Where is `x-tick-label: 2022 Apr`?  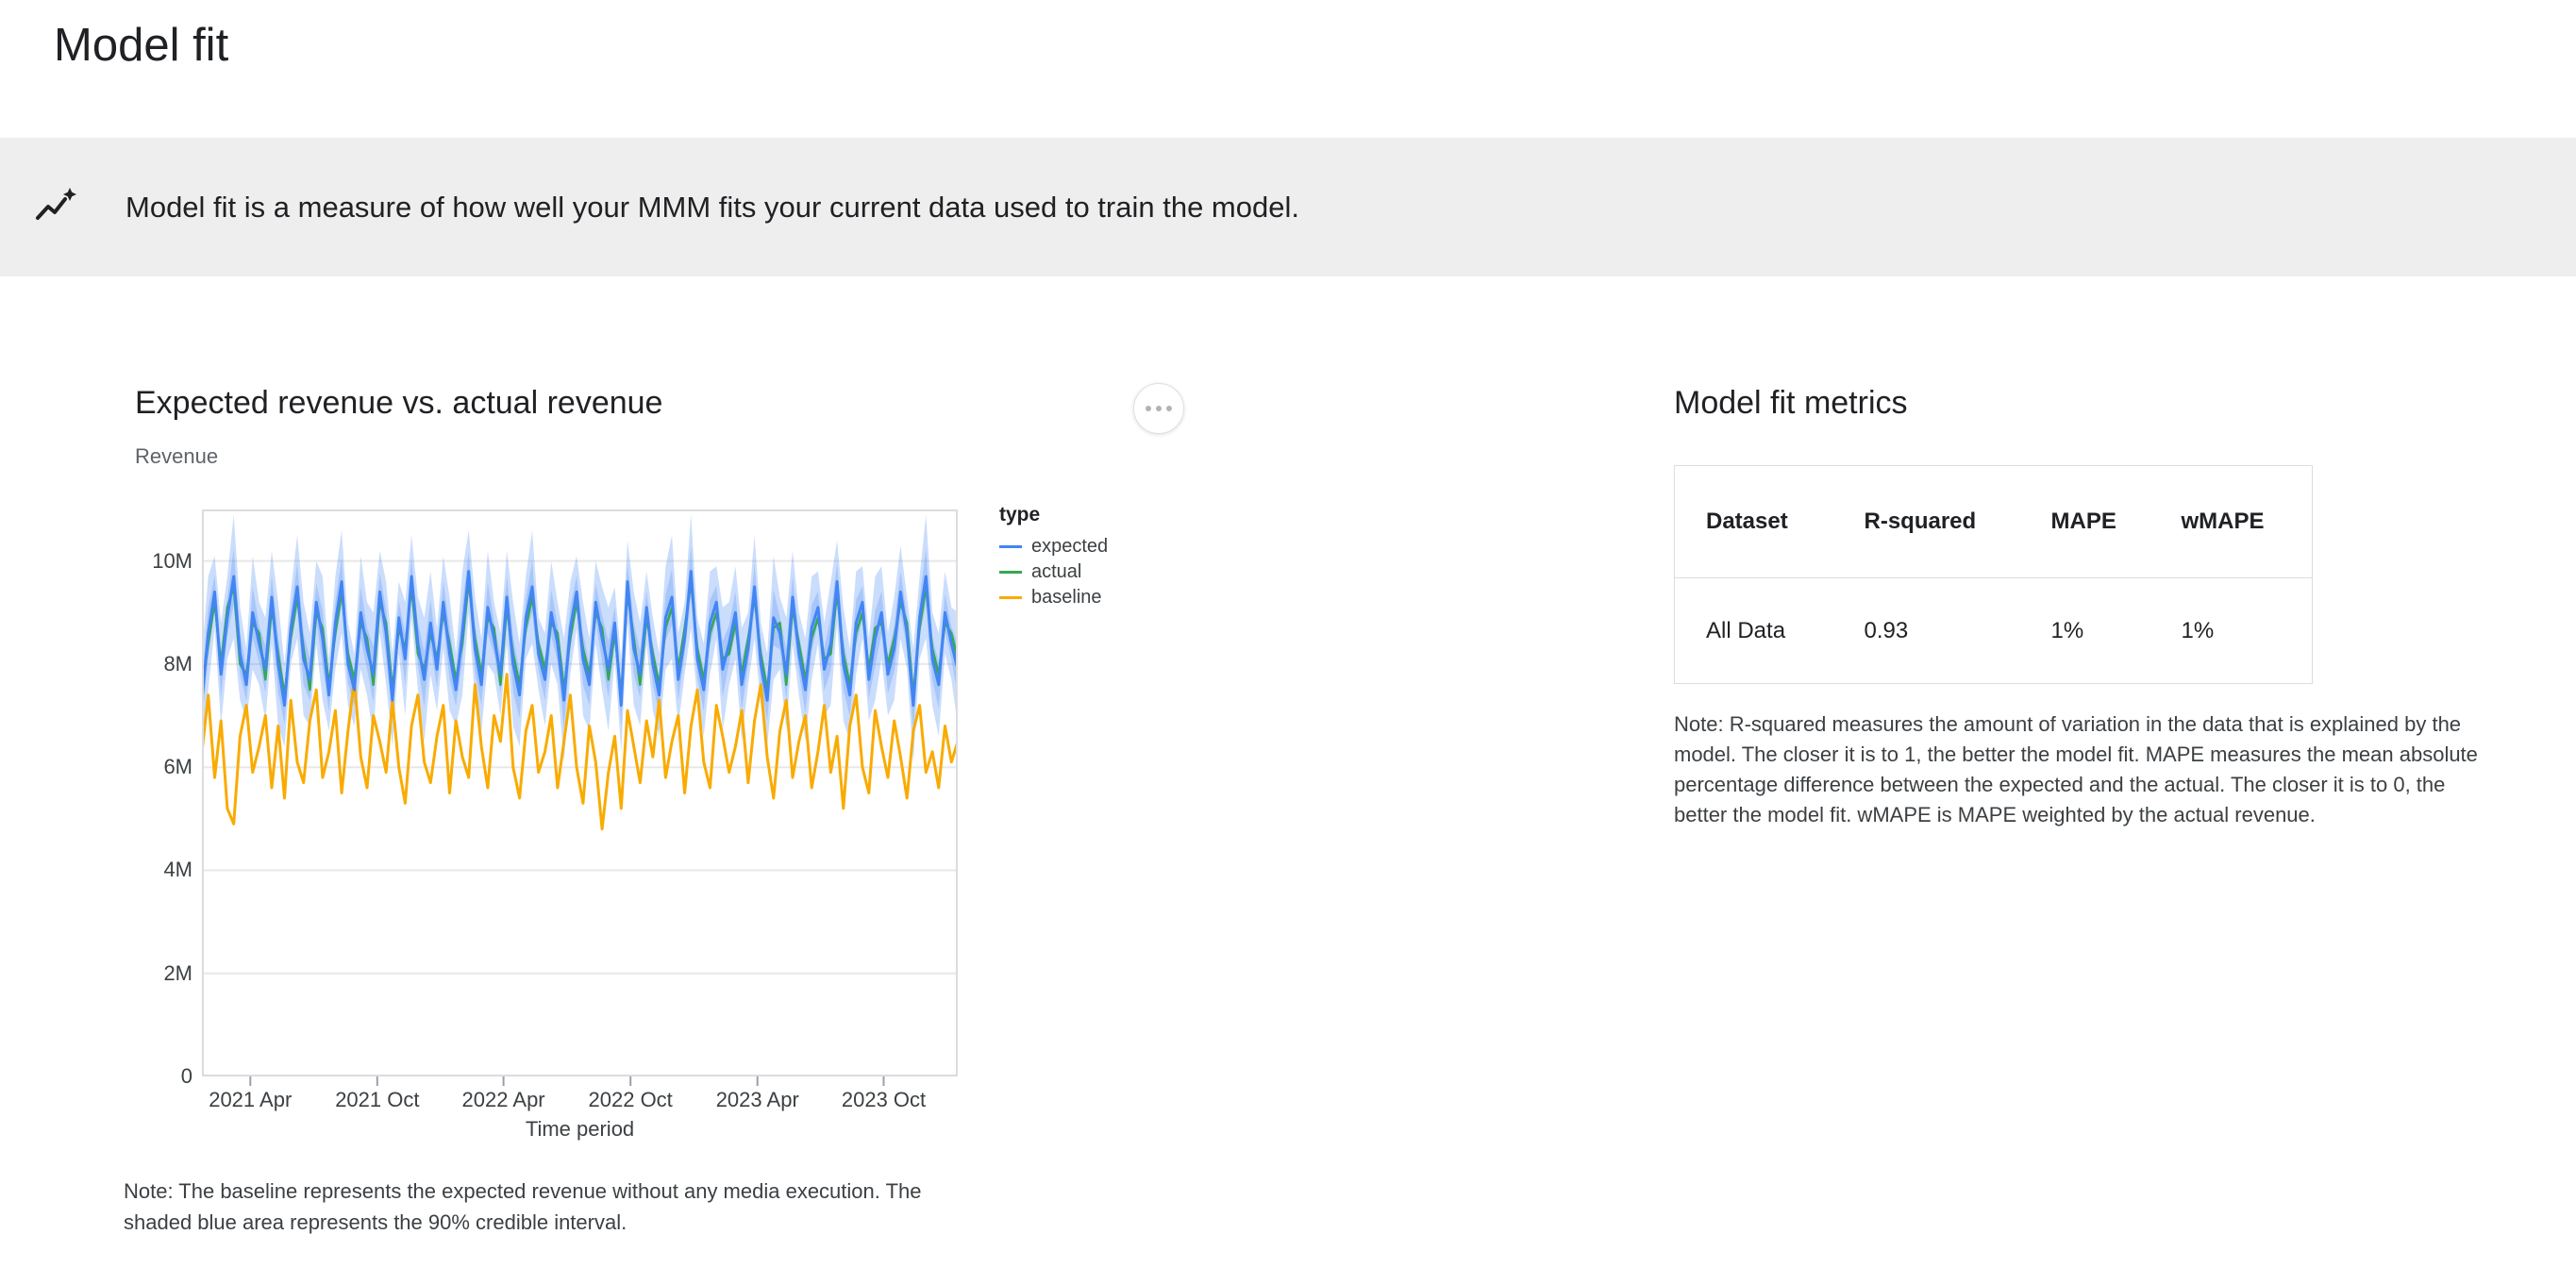 x-tick-label: 2022 Apr is located at coordinates (503, 1099).